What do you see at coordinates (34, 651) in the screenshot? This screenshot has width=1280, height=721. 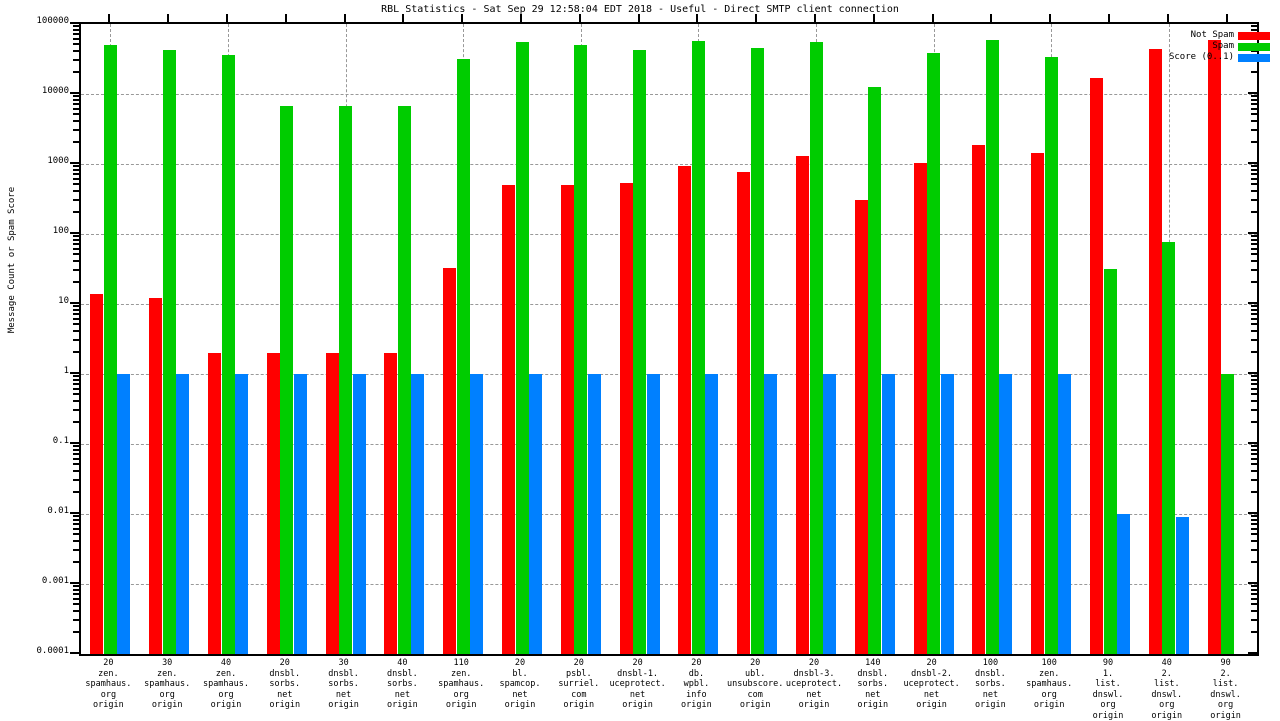 I see `y-tick-label: 0.0001` at bounding box center [34, 651].